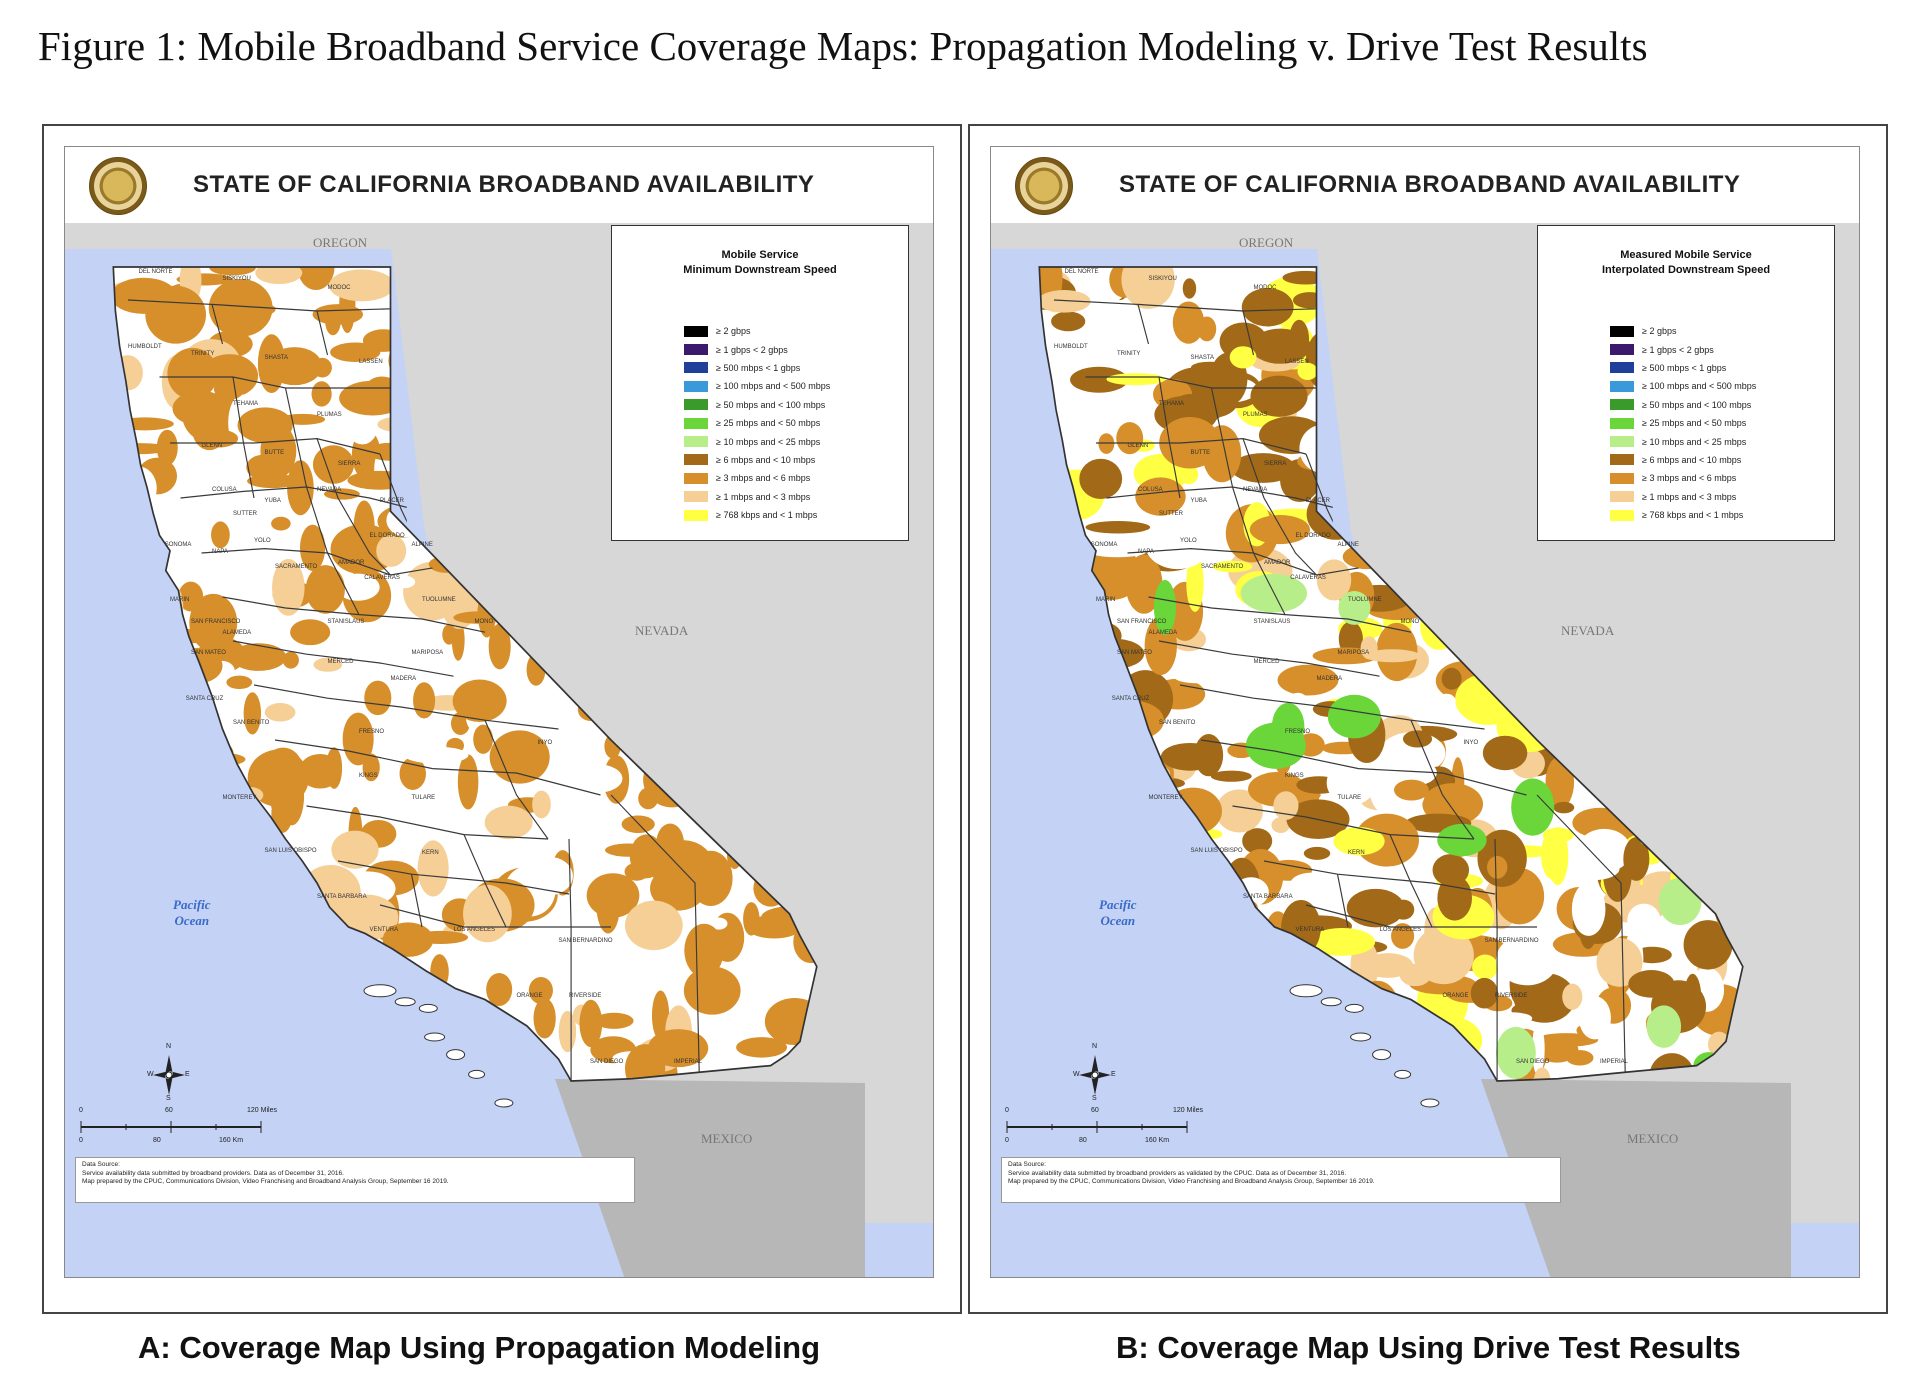 Image resolution: width=1920 pixels, height=1392 pixels. I want to click on legend-label: ≥ 1 gbps < 2 gbps, so click(752, 349).